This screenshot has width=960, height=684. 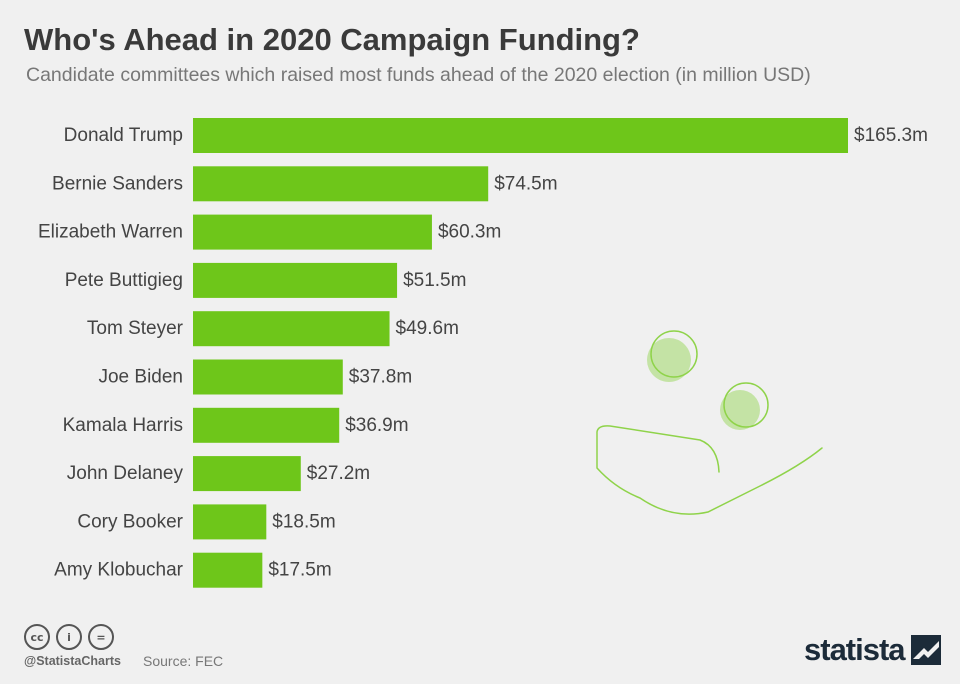 I want to click on value-label: $51.5m, so click(x=434, y=280).